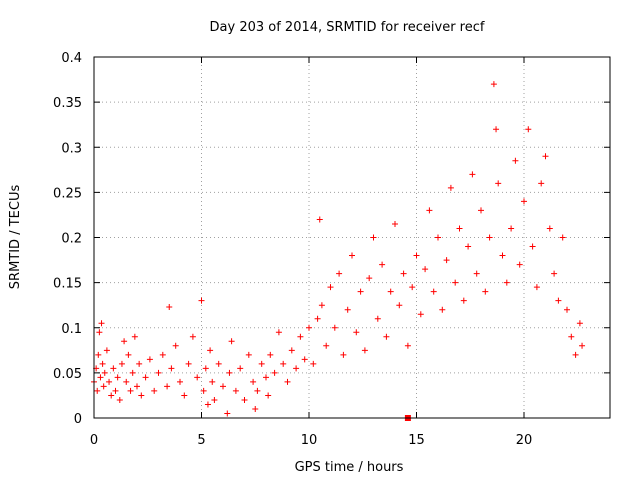 This screenshot has width=640, height=480. I want to click on y-tick-label: 0.35, so click(67, 103).